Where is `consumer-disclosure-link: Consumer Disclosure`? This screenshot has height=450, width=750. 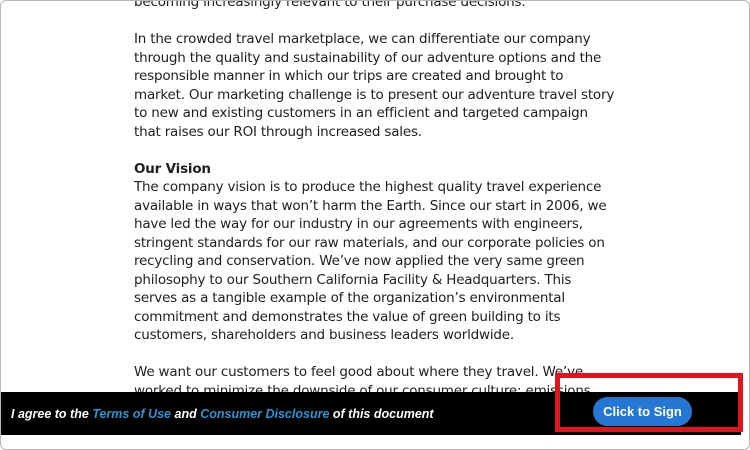 consumer-disclosure-link: Consumer Disclosure is located at coordinates (265, 413).